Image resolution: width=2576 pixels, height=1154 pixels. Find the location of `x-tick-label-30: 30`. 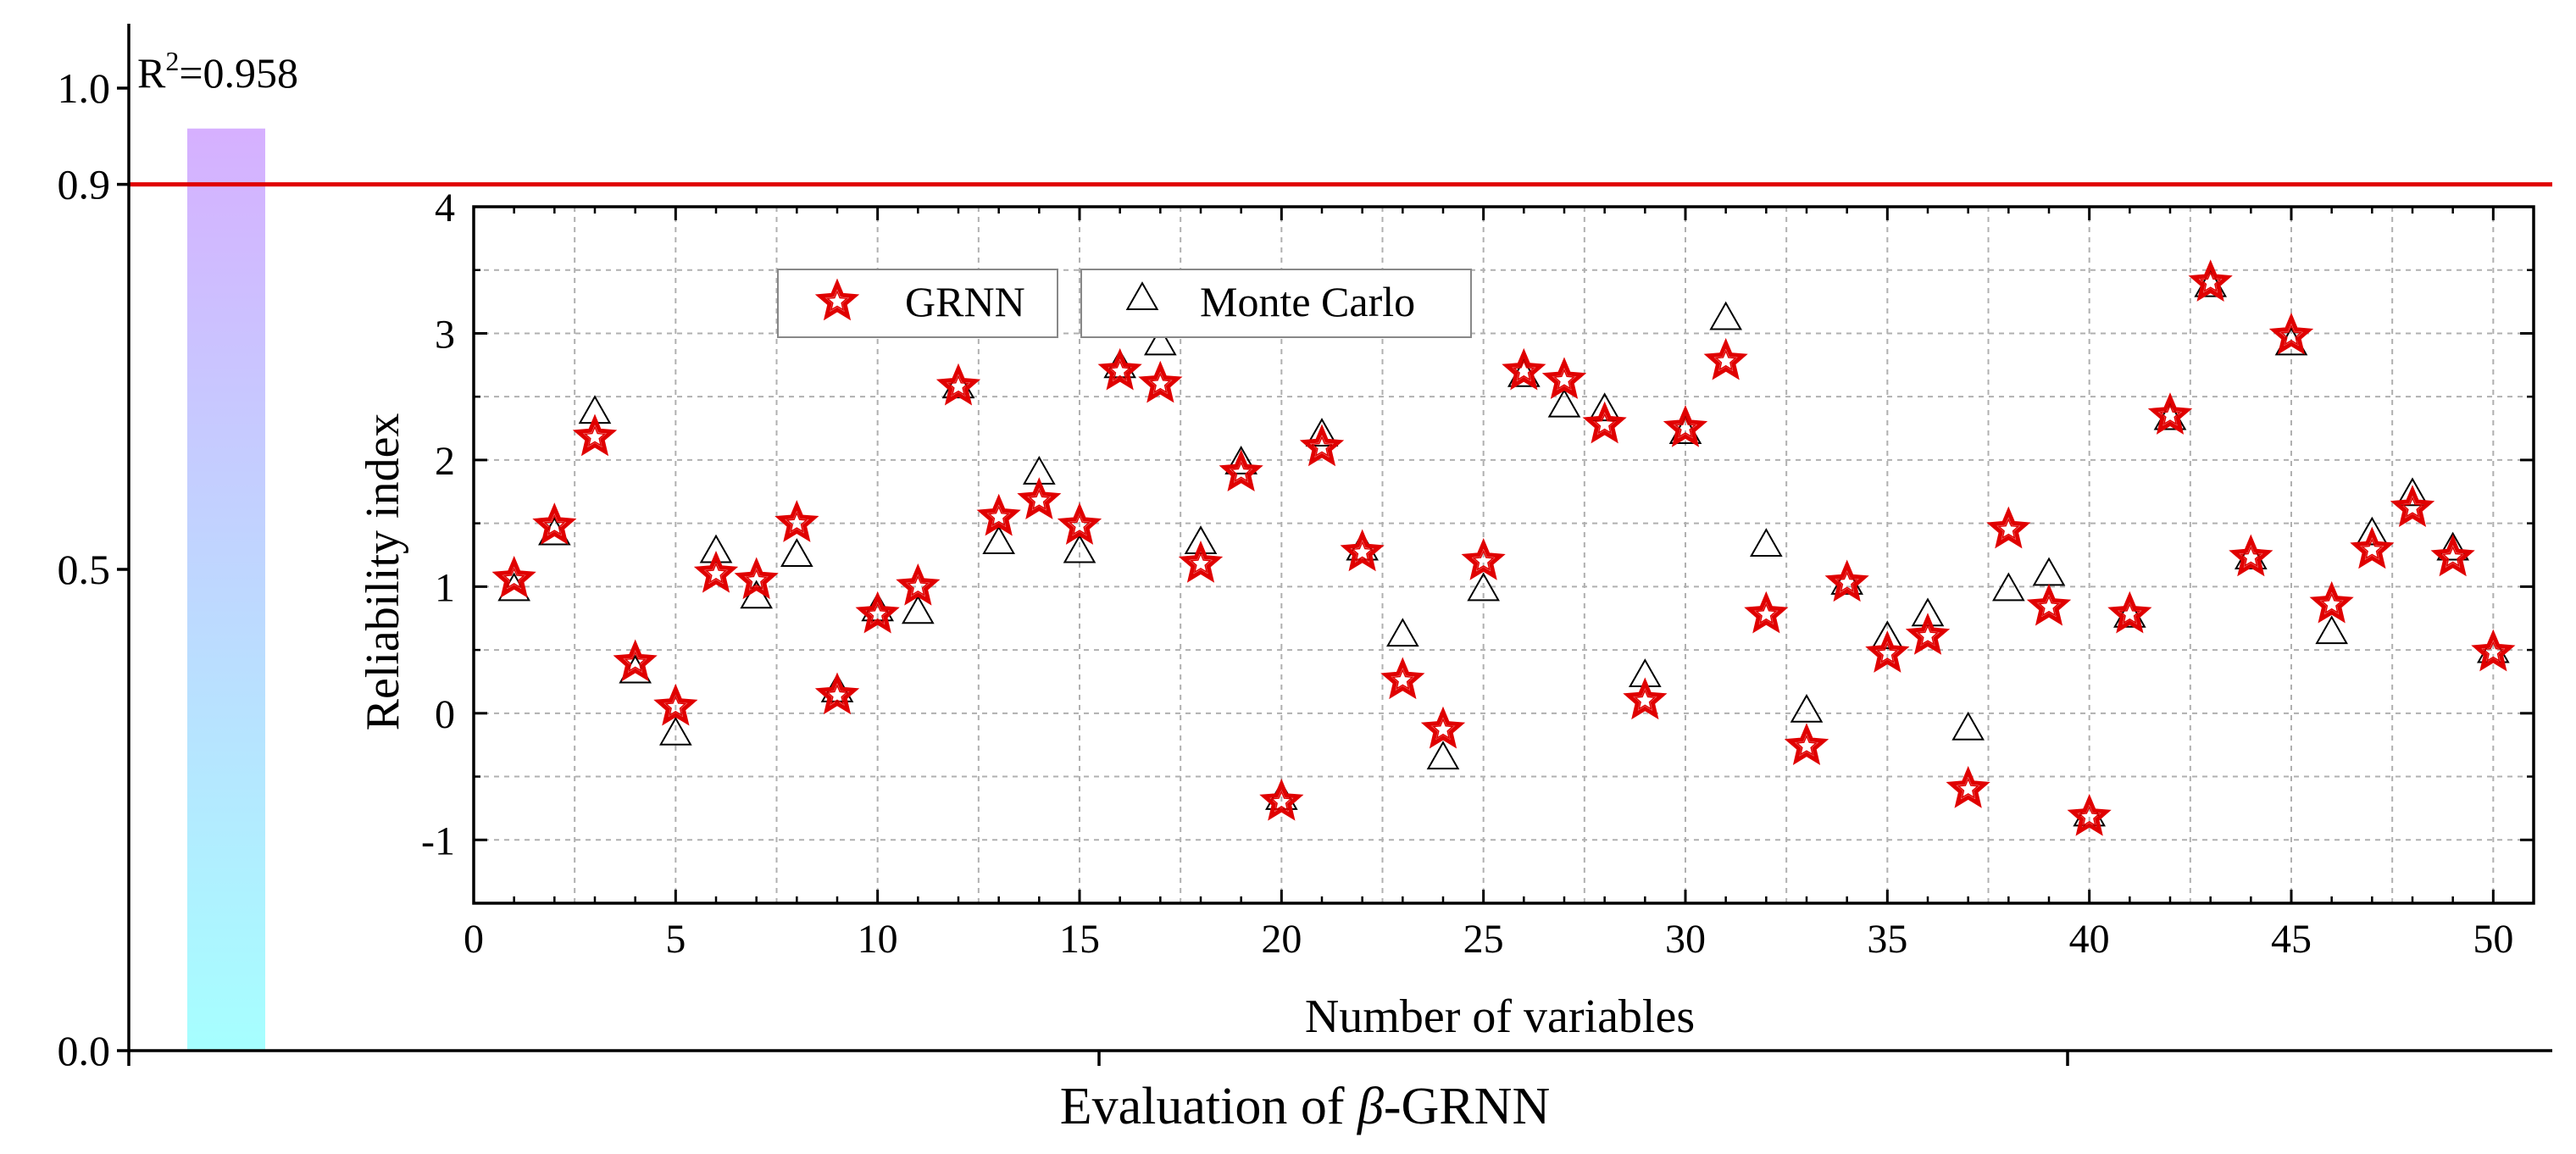

x-tick-label-30: 30 is located at coordinates (1685, 940).